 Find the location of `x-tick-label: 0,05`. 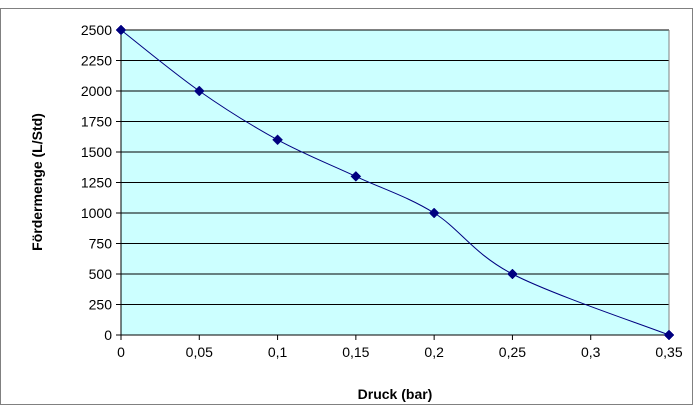

x-tick-label: 0,05 is located at coordinates (199, 352).